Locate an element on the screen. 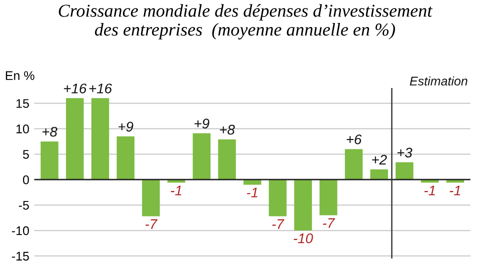  y-tick-label: -5 is located at coordinates (23, 205).